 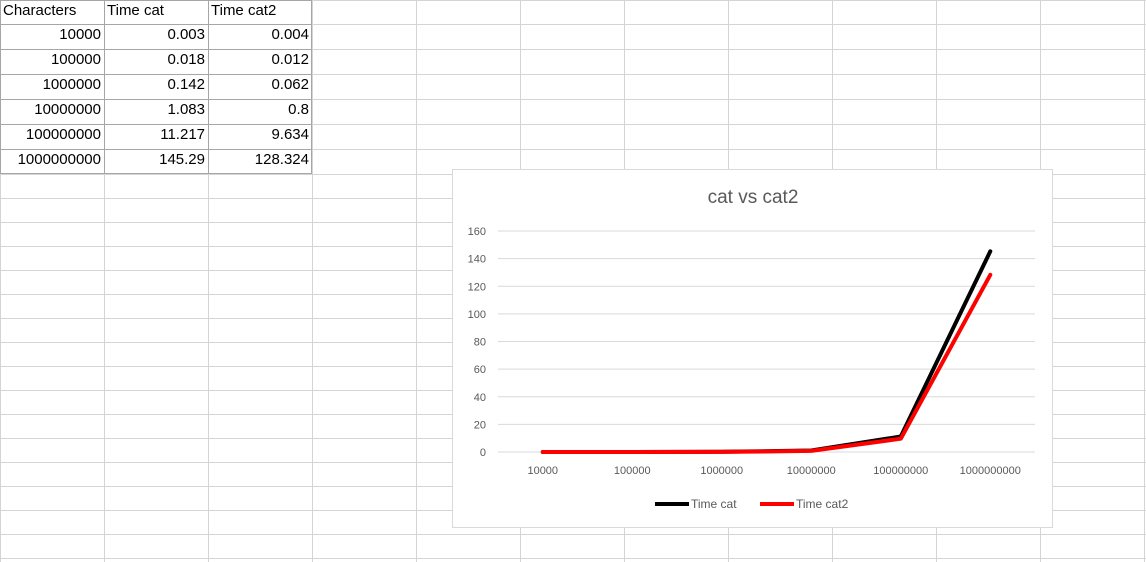 What do you see at coordinates (766, 363) in the screenshot?
I see `series-line-time-cat2` at bounding box center [766, 363].